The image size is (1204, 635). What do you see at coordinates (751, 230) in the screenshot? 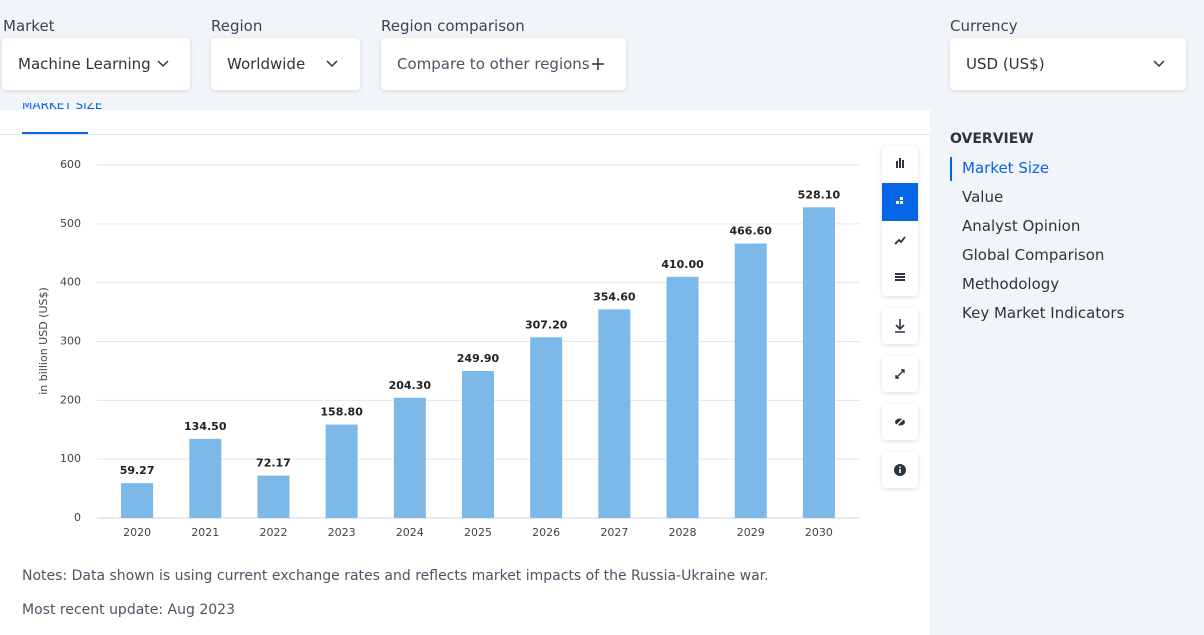
I see `data-label: 466.60` at bounding box center [751, 230].